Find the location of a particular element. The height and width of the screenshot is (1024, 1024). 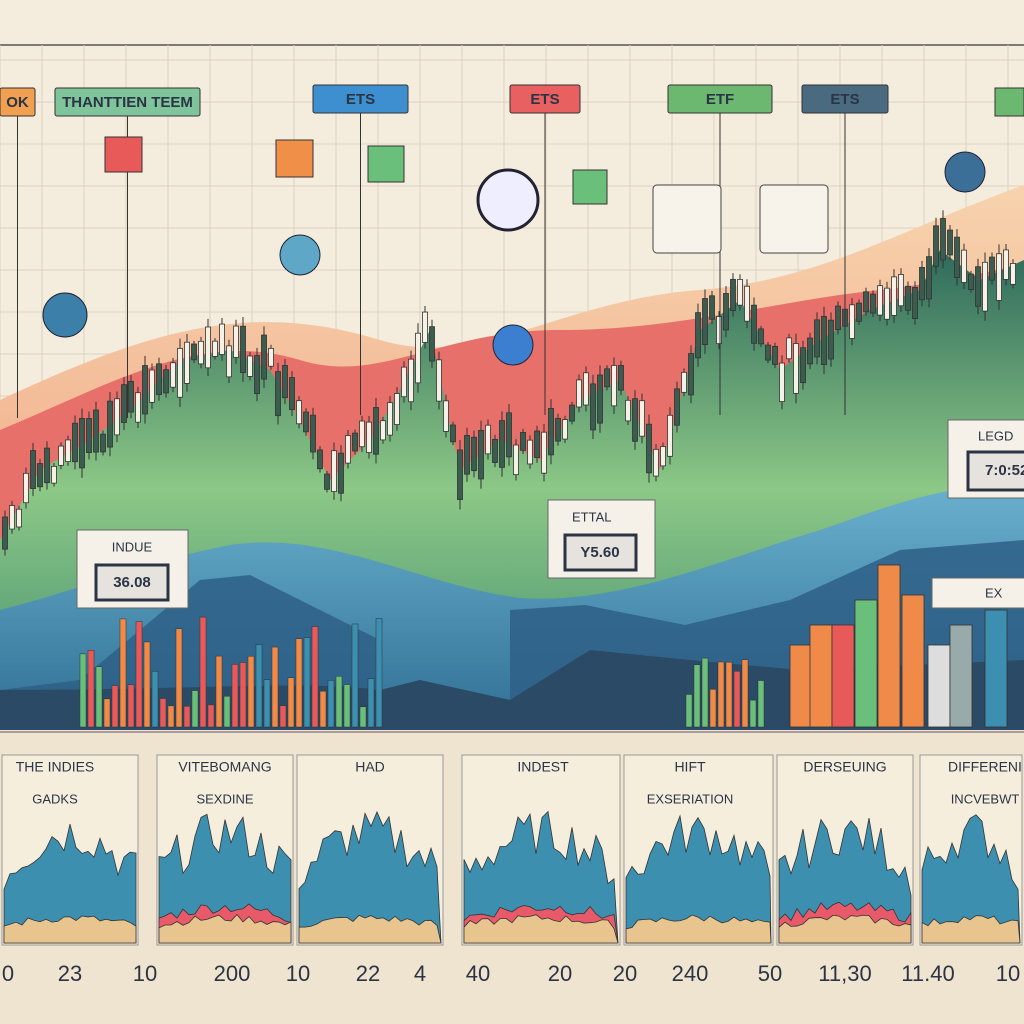

axis-label: 50 is located at coordinates (770, 973).